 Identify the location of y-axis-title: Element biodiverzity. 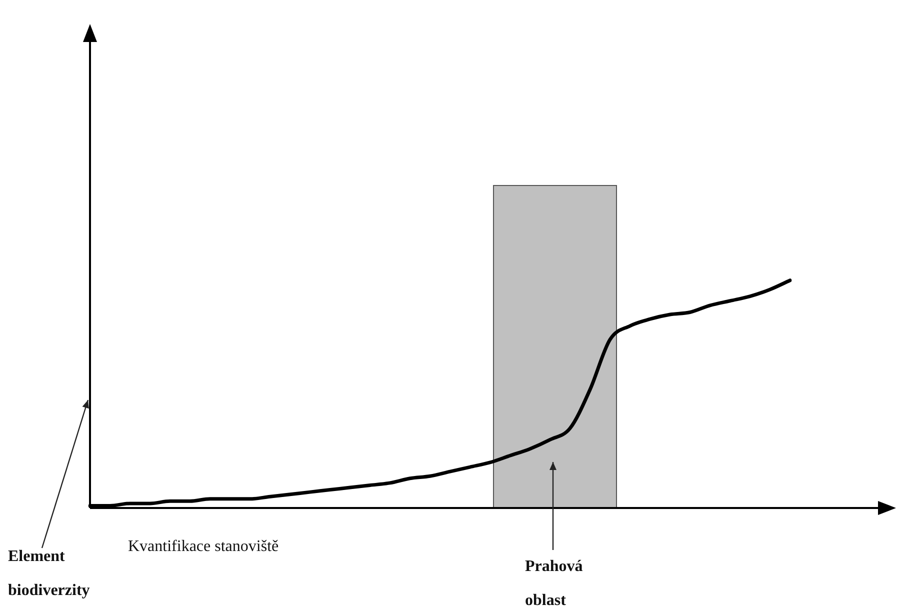
(49, 574).